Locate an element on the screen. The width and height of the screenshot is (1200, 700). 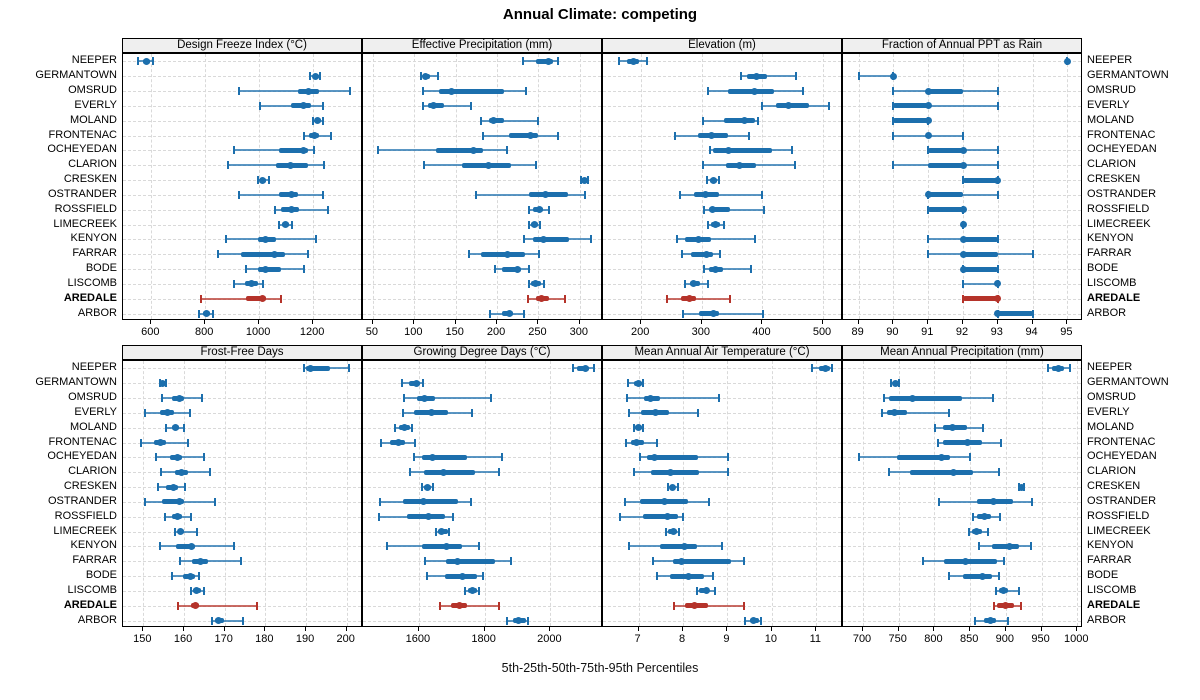
row-label-left: OMSRUD is located at coordinates (92, 90).